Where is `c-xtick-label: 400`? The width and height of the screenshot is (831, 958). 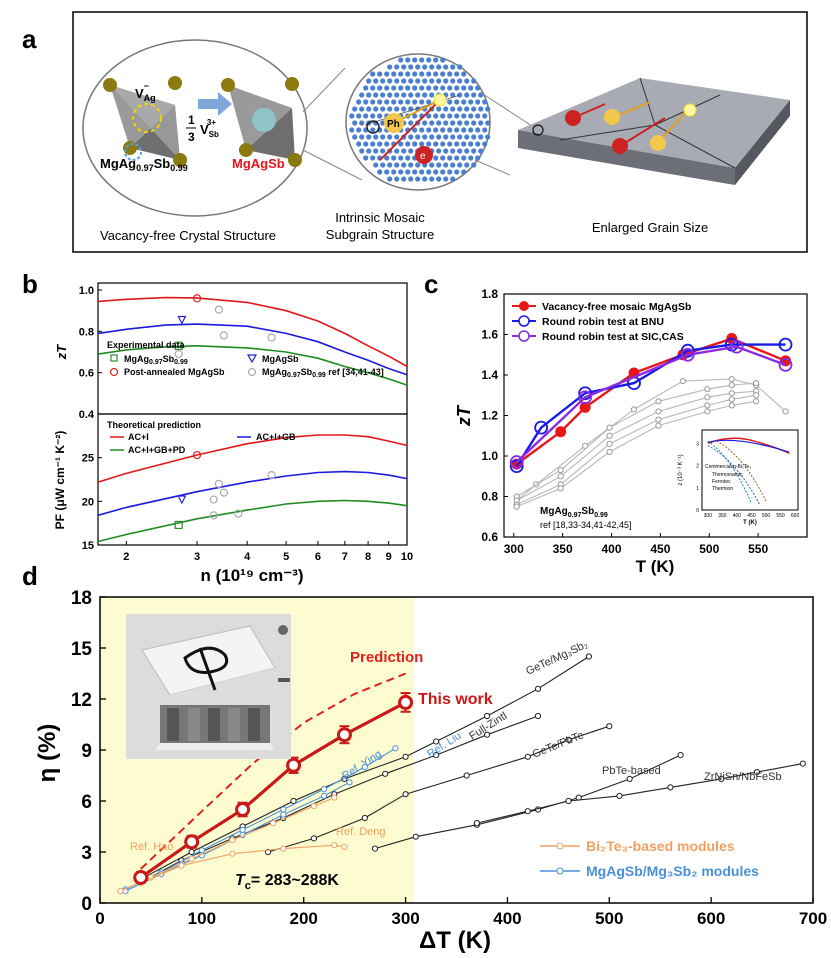 c-xtick-label: 400 is located at coordinates (612, 549).